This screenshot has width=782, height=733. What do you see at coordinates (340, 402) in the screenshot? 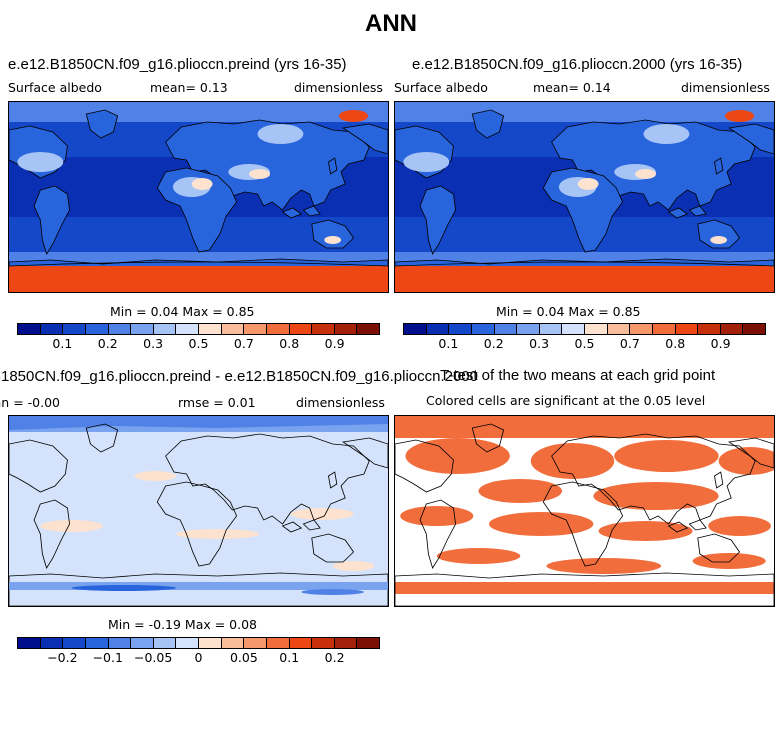
I see `panel-3-units: dimensionless` at bounding box center [340, 402].